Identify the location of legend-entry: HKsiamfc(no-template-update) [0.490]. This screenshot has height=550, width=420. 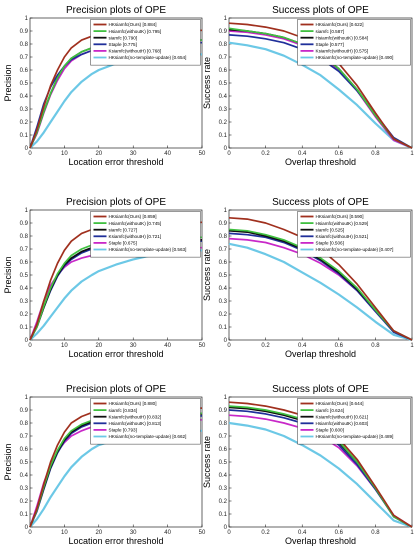
(355, 57).